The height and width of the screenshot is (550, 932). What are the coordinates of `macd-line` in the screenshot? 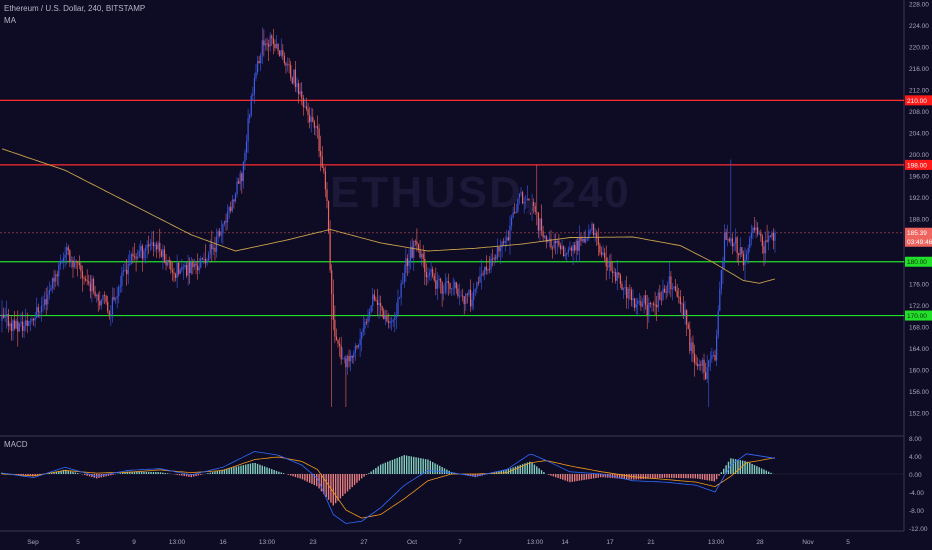 It's located at (388, 487).